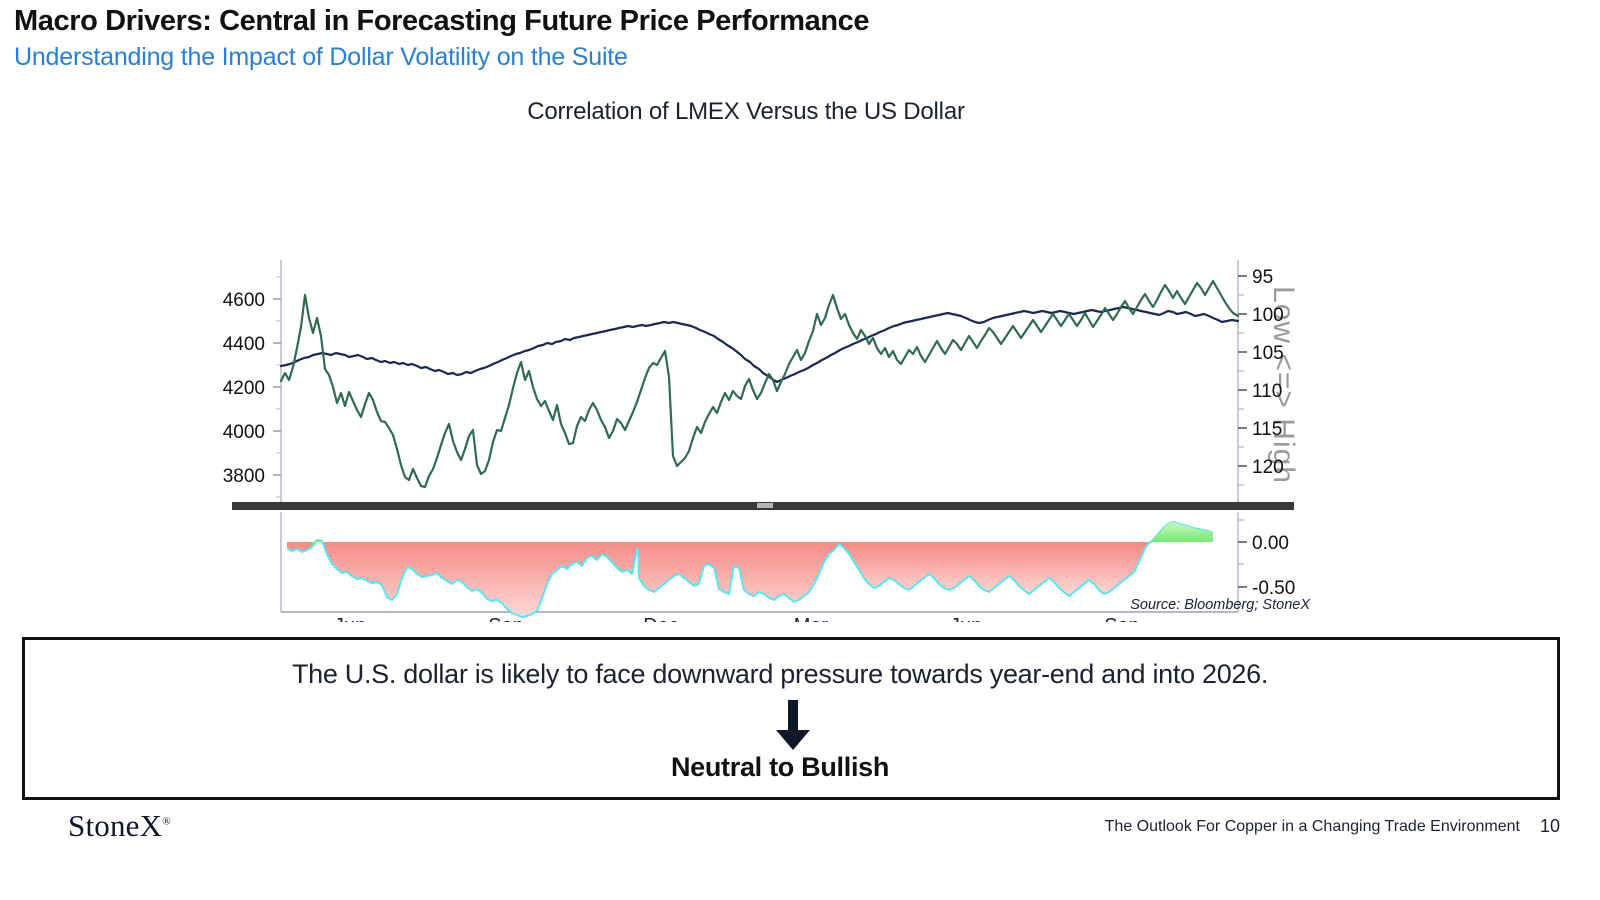 The height and width of the screenshot is (900, 1600). What do you see at coordinates (350, 618) in the screenshot?
I see `x-tick-label-0: Jun` at bounding box center [350, 618].